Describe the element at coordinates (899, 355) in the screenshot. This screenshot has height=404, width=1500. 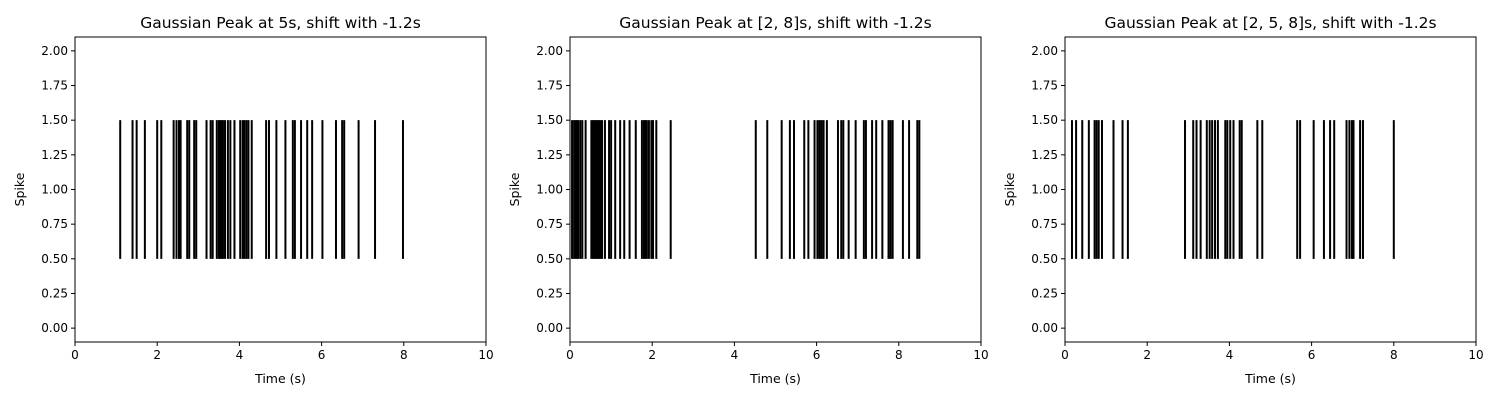
I see `chart-2-x-tick-label: 8` at that location.